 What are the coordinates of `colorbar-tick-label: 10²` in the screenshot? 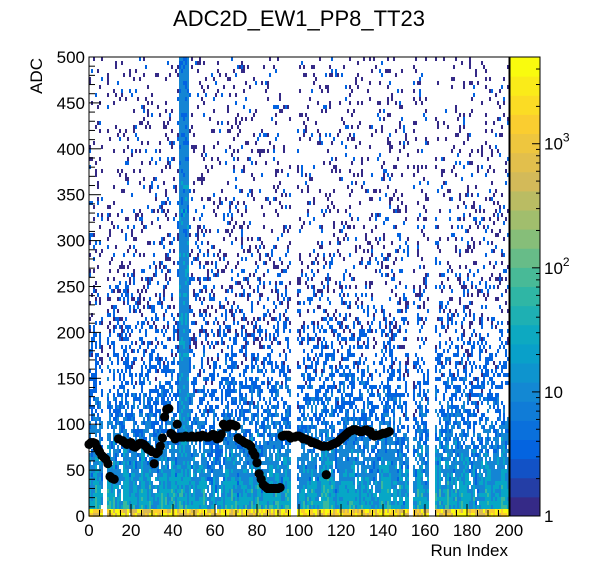 It's located at (557, 266).